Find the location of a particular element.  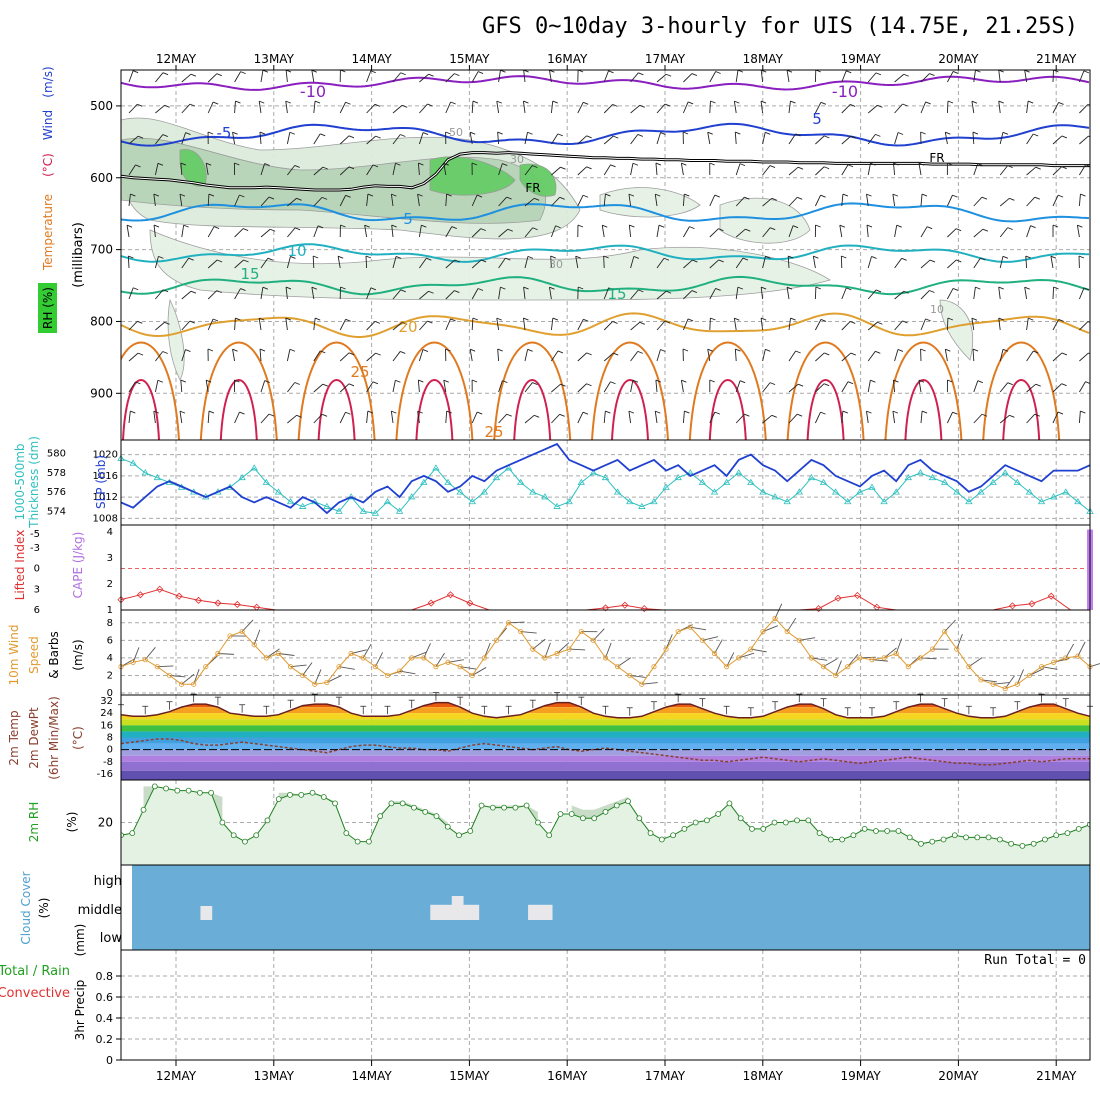

dewpt2m-label: 2m DewPt is located at coordinates (34, 738).